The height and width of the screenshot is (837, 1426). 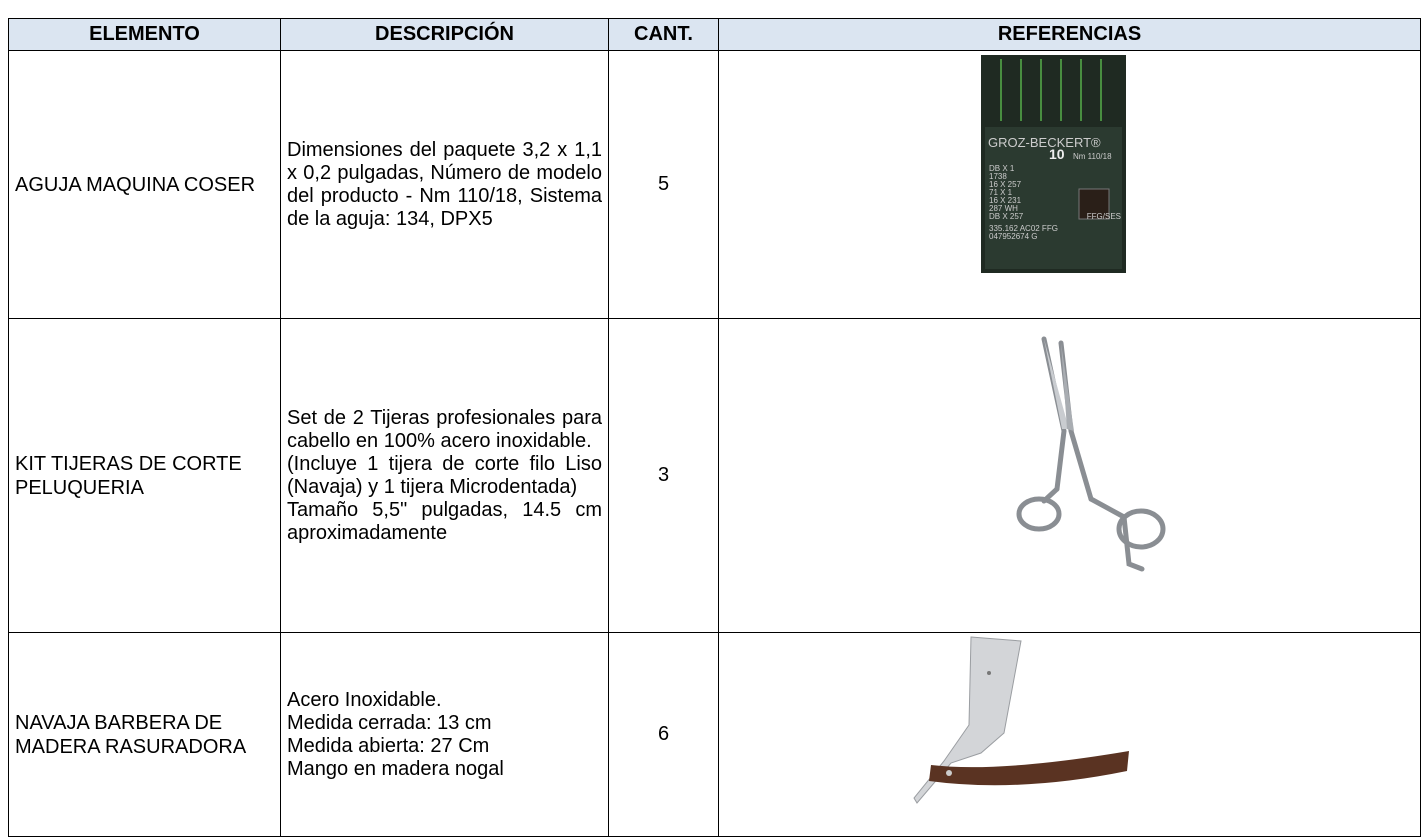 I want to click on pack-label: 71 X 1, so click(x=1001, y=192).